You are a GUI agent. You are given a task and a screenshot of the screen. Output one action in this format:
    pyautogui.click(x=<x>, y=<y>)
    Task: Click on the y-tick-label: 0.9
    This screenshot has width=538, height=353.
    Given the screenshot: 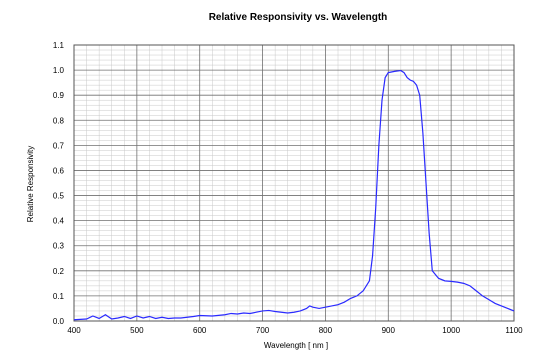 What is the action you would take?
    pyautogui.click(x=59, y=95)
    